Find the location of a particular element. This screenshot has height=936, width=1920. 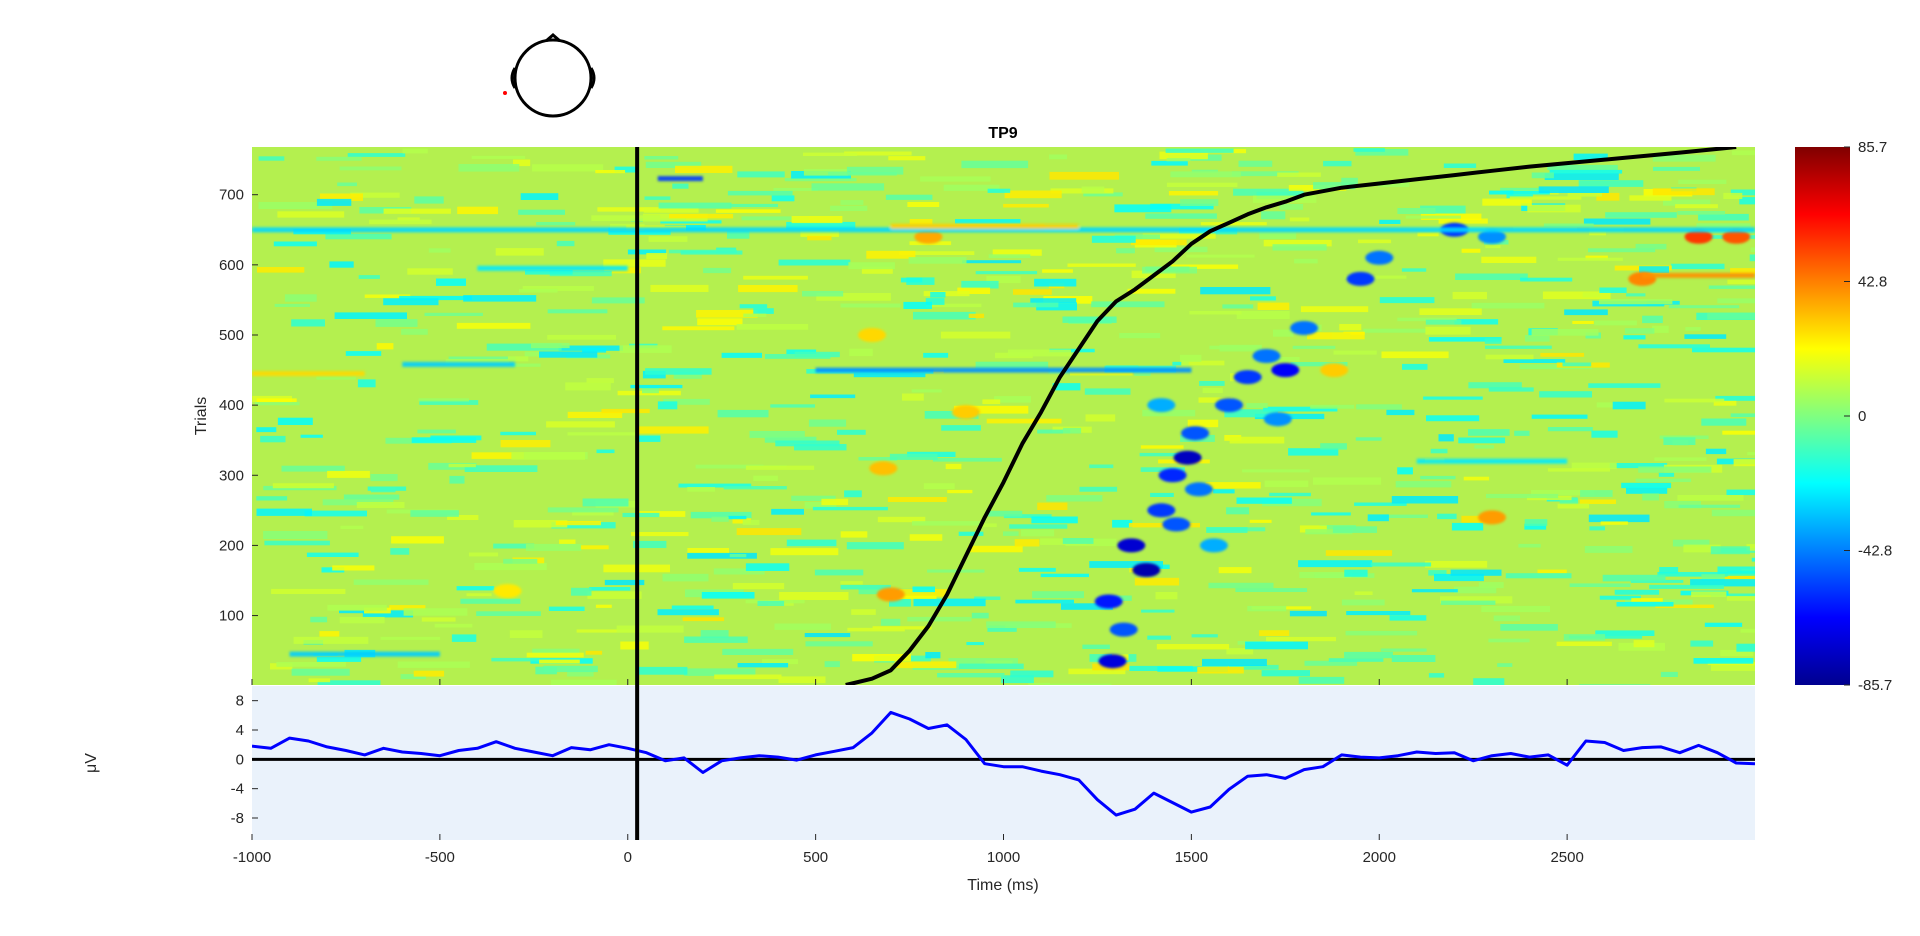

microvolt-axis-label: μV is located at coordinates (91, 763).